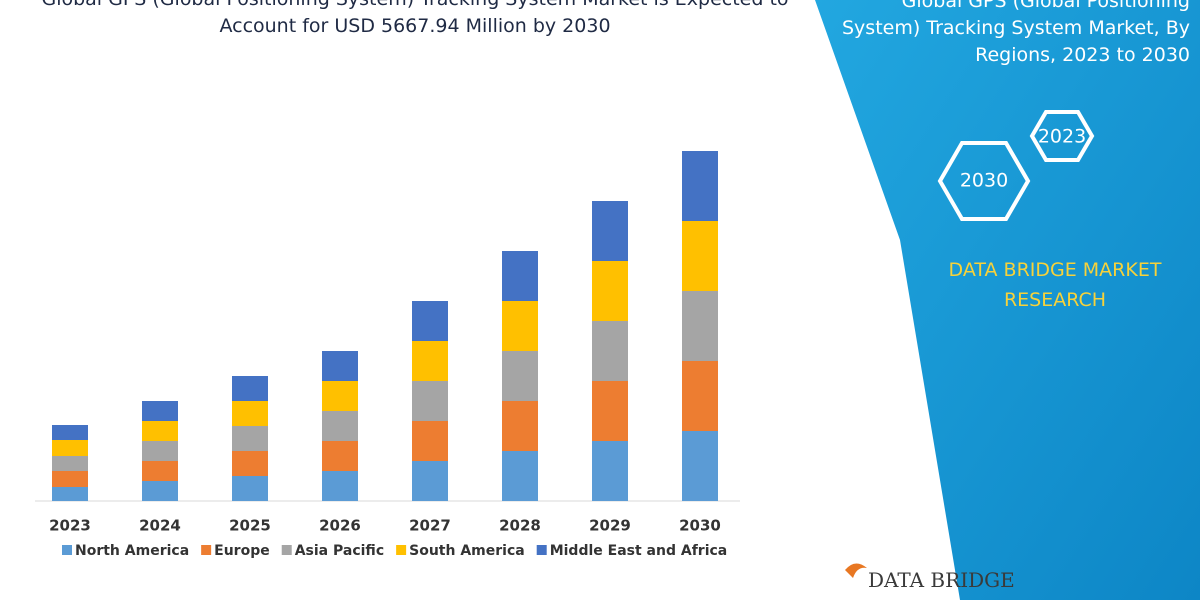 The width and height of the screenshot is (1200, 600). I want to click on logo-mark, so click(856, 570).